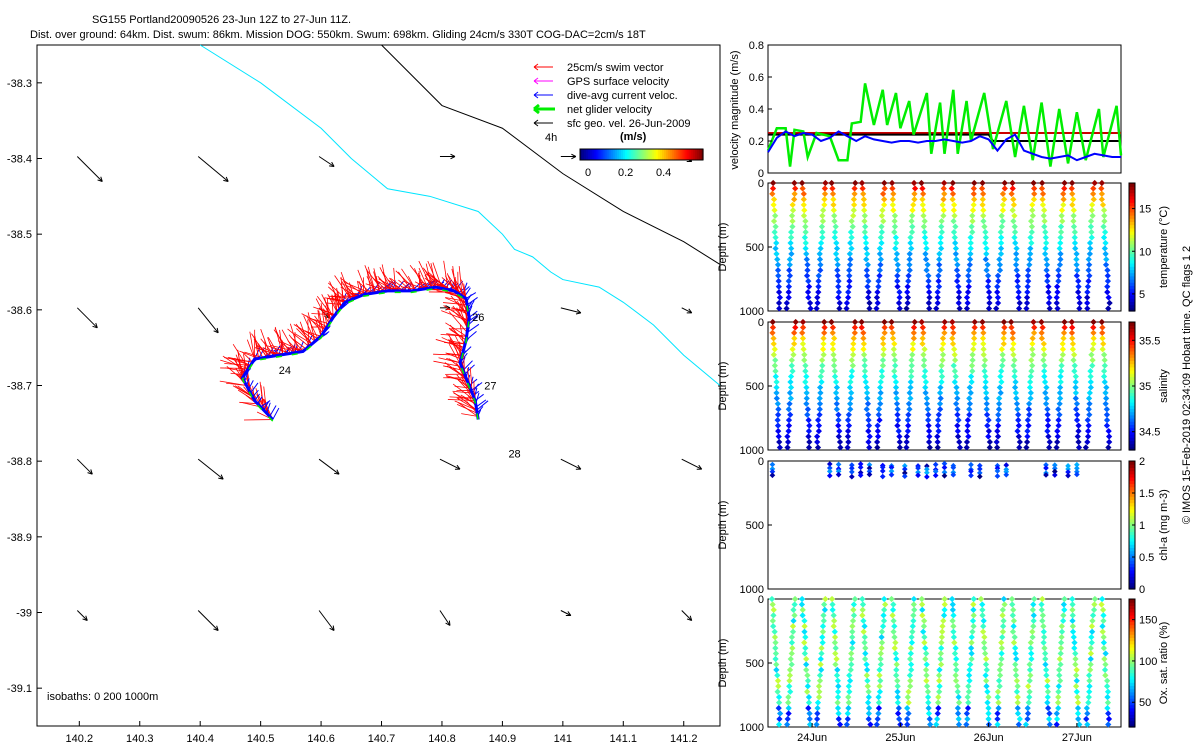 The width and height of the screenshot is (1200, 750). Describe the element at coordinates (19, 387) in the screenshot. I see `map-ytick-label: -38.7` at that location.